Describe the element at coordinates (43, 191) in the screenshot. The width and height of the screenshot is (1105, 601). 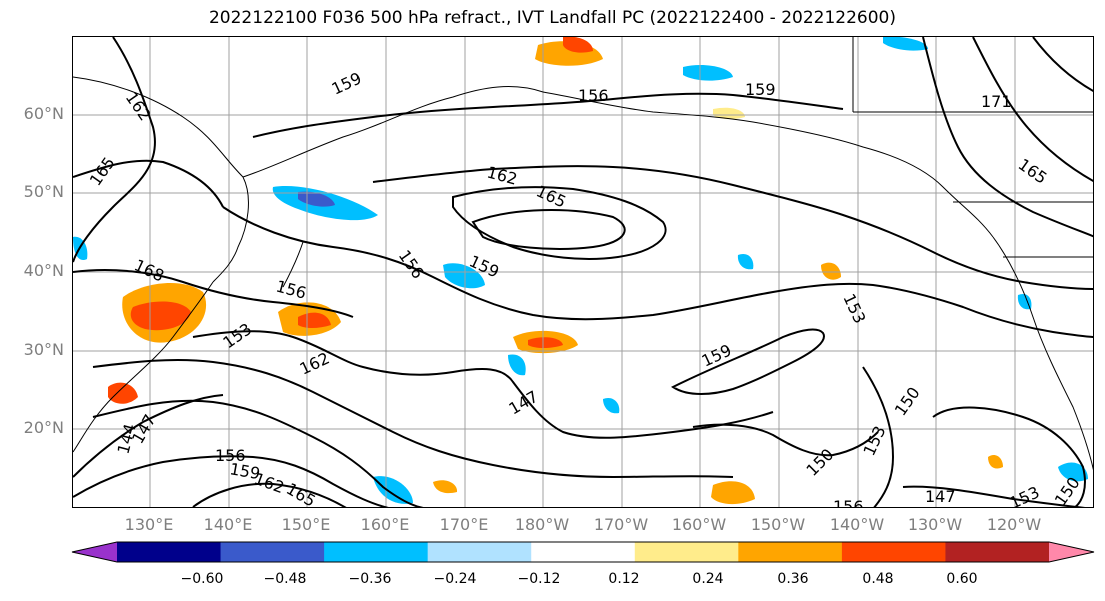
I see `lat-label-50n: 50°N` at that location.